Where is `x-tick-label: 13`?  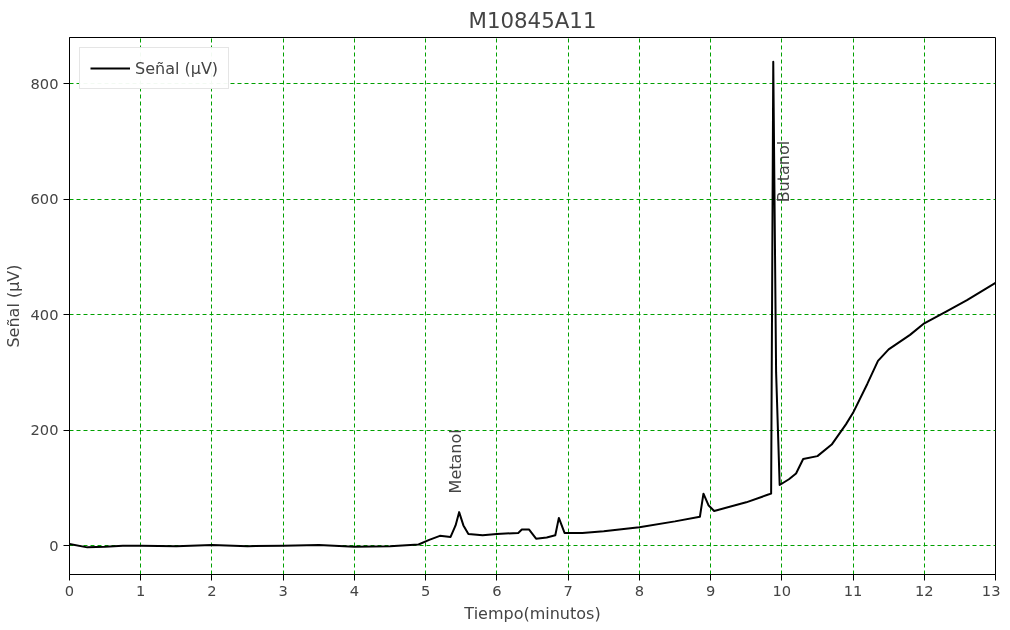 x-tick-label: 13 is located at coordinates (991, 590).